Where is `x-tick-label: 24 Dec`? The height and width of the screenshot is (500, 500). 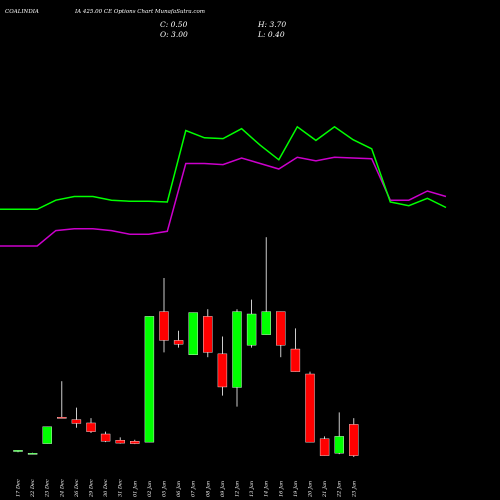 x-tick-label: 24 Dec is located at coordinates (62, 488).